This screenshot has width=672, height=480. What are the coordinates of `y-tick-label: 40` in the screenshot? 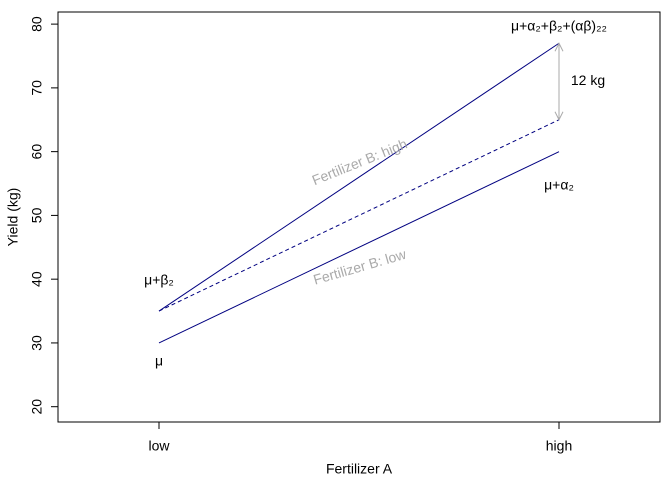 It's located at (37, 279).